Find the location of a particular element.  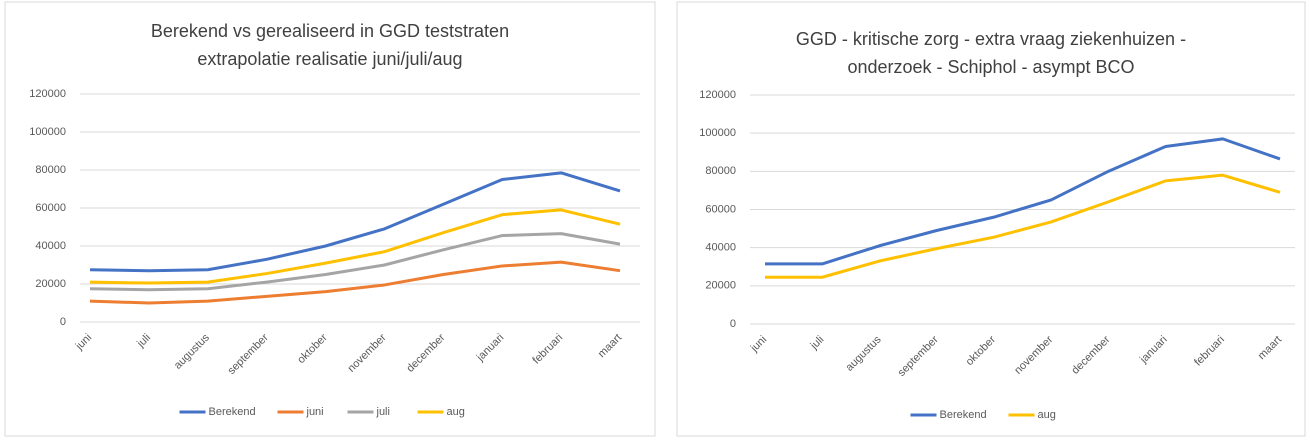

legend-label: juni is located at coordinates (315, 412).